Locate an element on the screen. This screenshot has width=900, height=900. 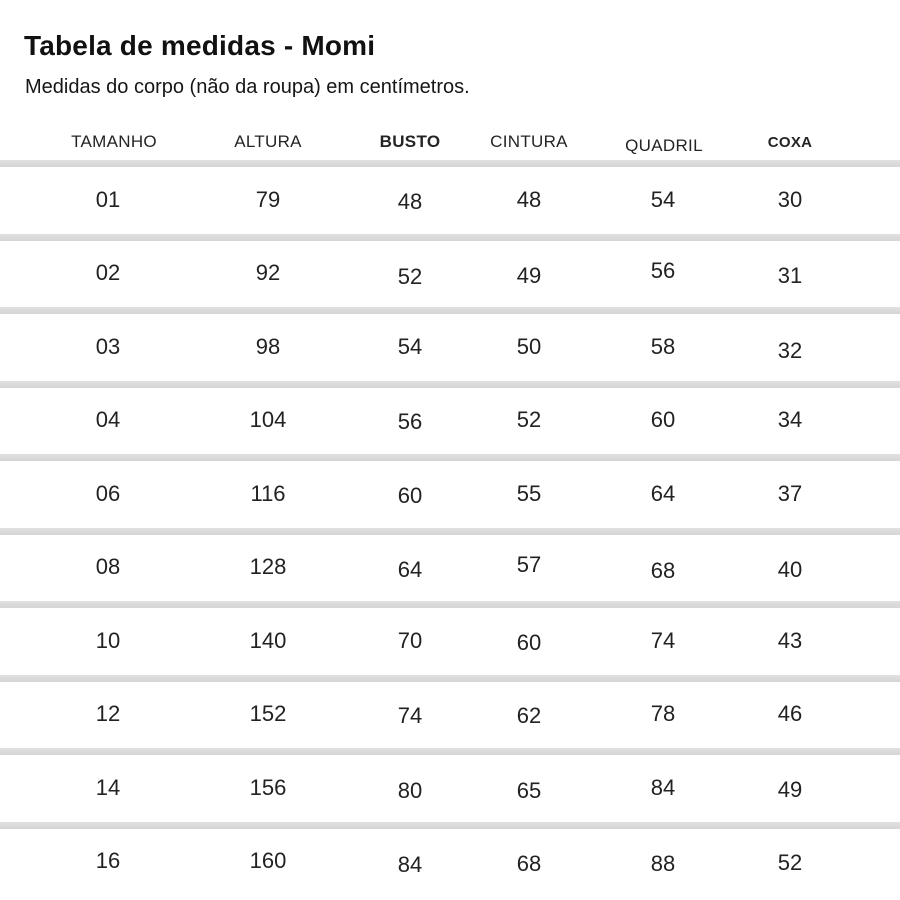
cell-altura: 156 is located at coordinates (268, 787).